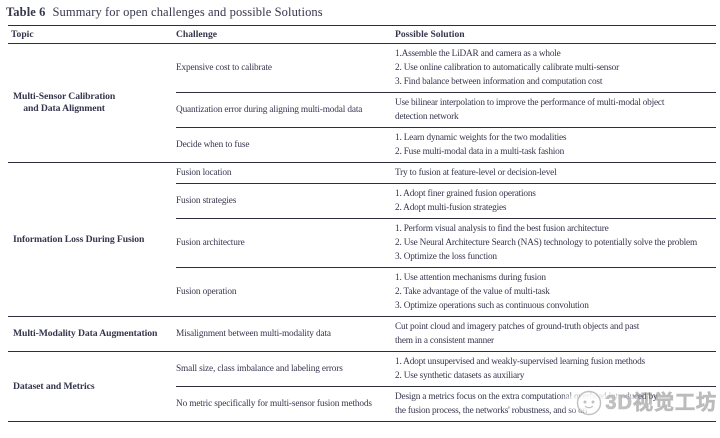 The image size is (720, 438). I want to click on challenge-label: Expensive cost to calibrate, so click(224, 68).